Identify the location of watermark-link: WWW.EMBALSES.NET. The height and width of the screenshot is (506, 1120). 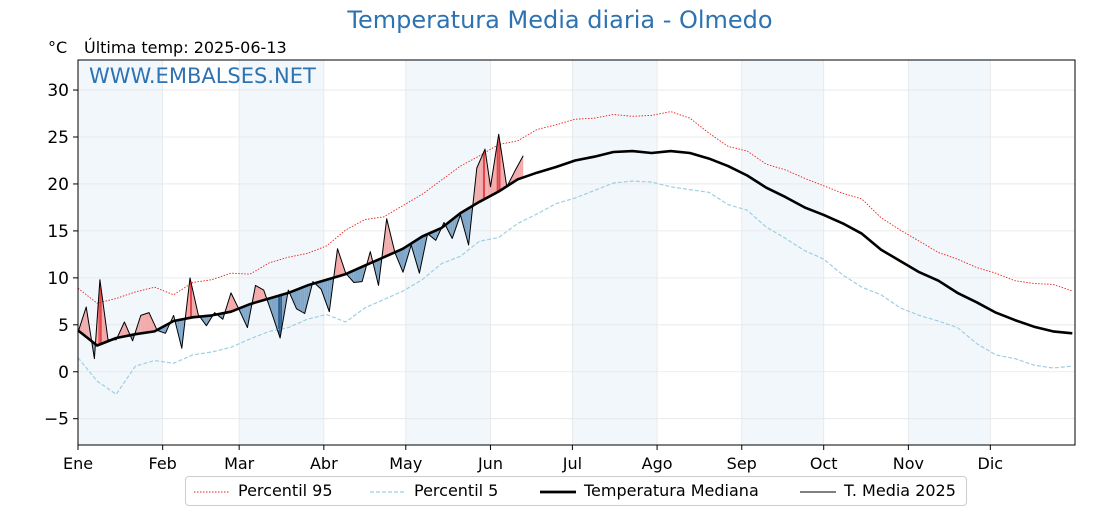
(202, 76).